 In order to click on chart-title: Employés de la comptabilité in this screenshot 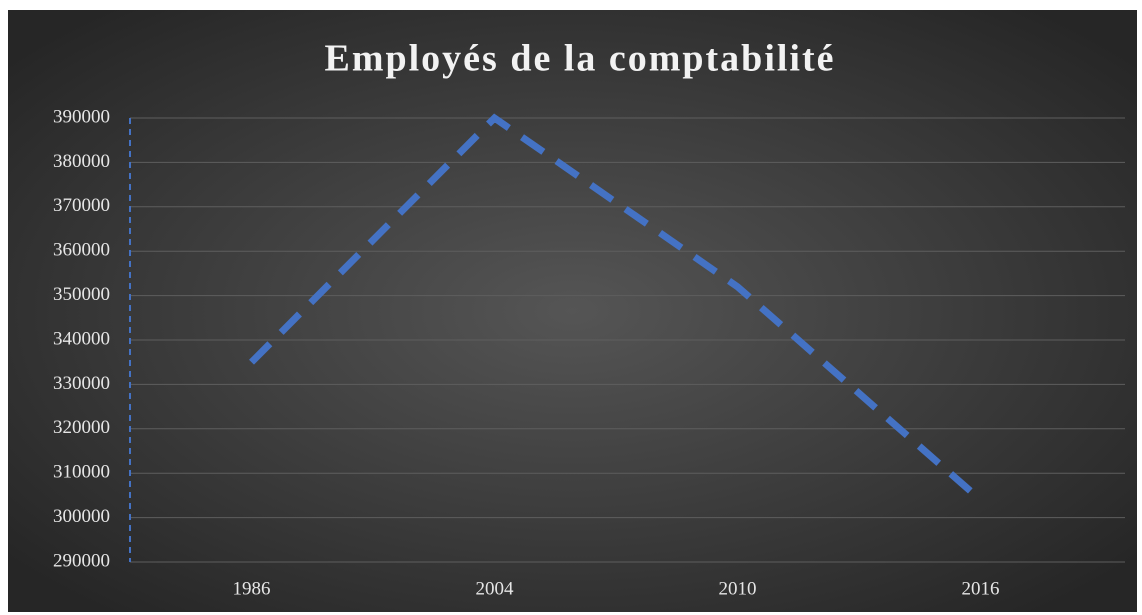, I will do `click(579, 59)`.